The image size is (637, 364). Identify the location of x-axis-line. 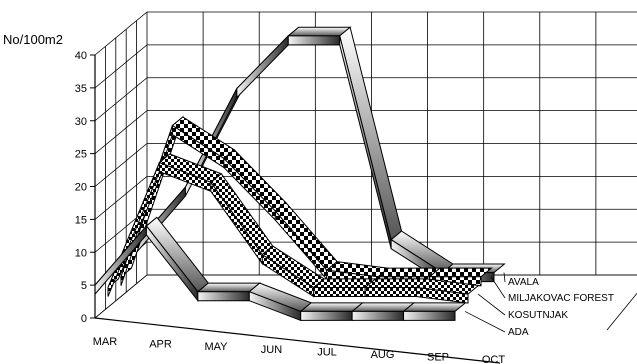
(297, 340).